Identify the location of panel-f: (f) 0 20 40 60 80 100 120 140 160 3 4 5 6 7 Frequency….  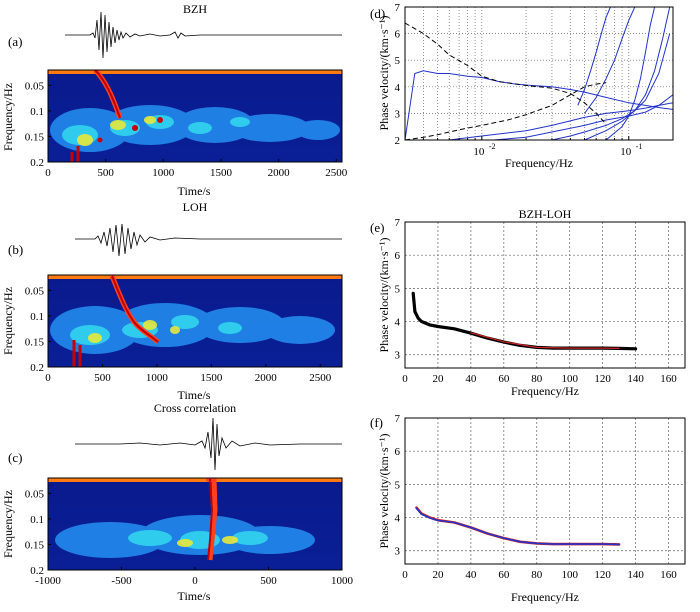
(528, 508).